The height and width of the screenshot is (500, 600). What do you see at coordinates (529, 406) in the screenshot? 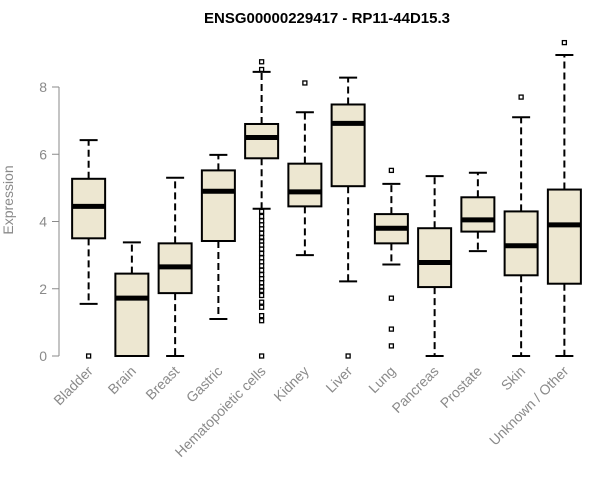
I see `category-label: Unknown / Other` at bounding box center [529, 406].